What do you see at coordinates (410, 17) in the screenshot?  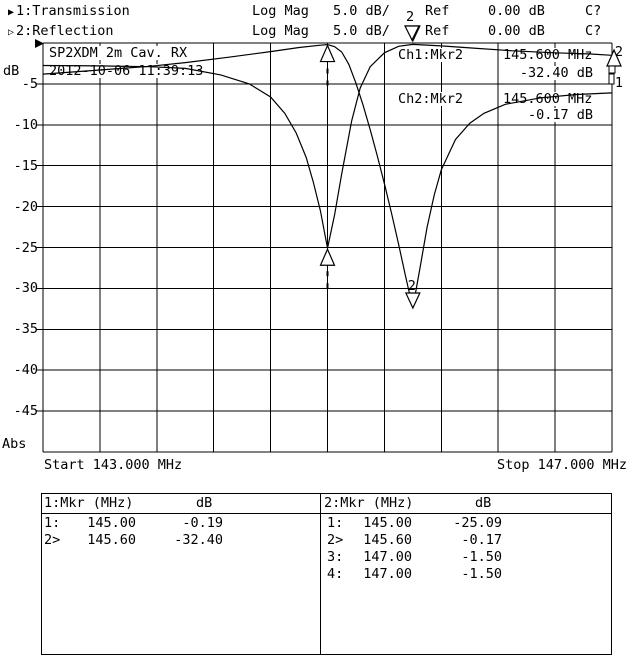 I see `marker2-flag-label: 2` at bounding box center [410, 17].